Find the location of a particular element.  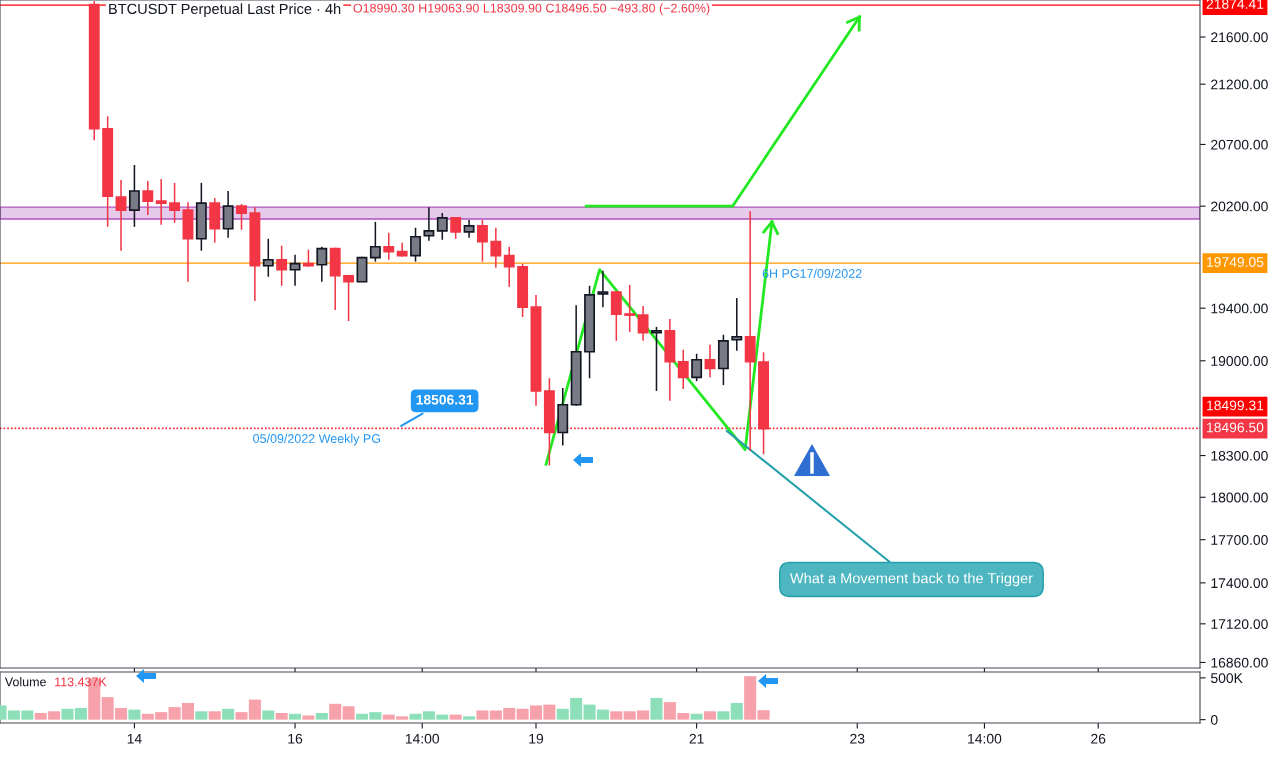

x-tick-label: 16 is located at coordinates (295, 738).